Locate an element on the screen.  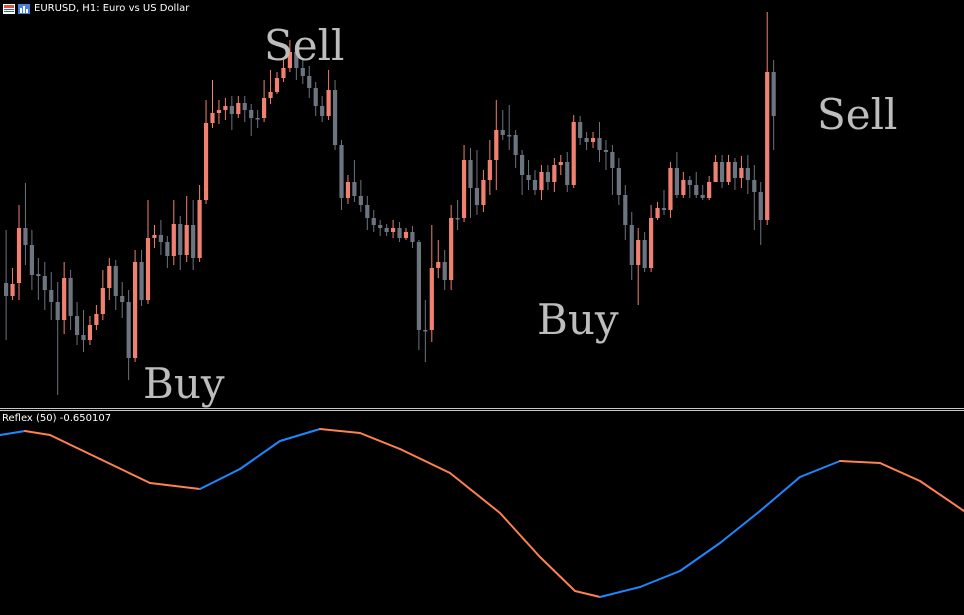
pane-separator is located at coordinates (482, 409).